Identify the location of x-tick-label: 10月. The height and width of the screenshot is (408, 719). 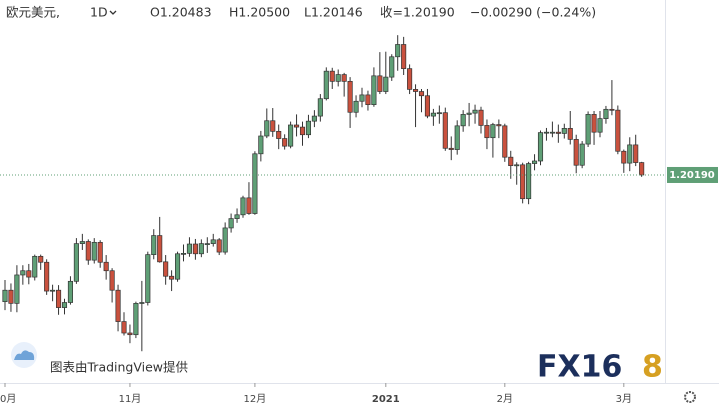
(8, 399).